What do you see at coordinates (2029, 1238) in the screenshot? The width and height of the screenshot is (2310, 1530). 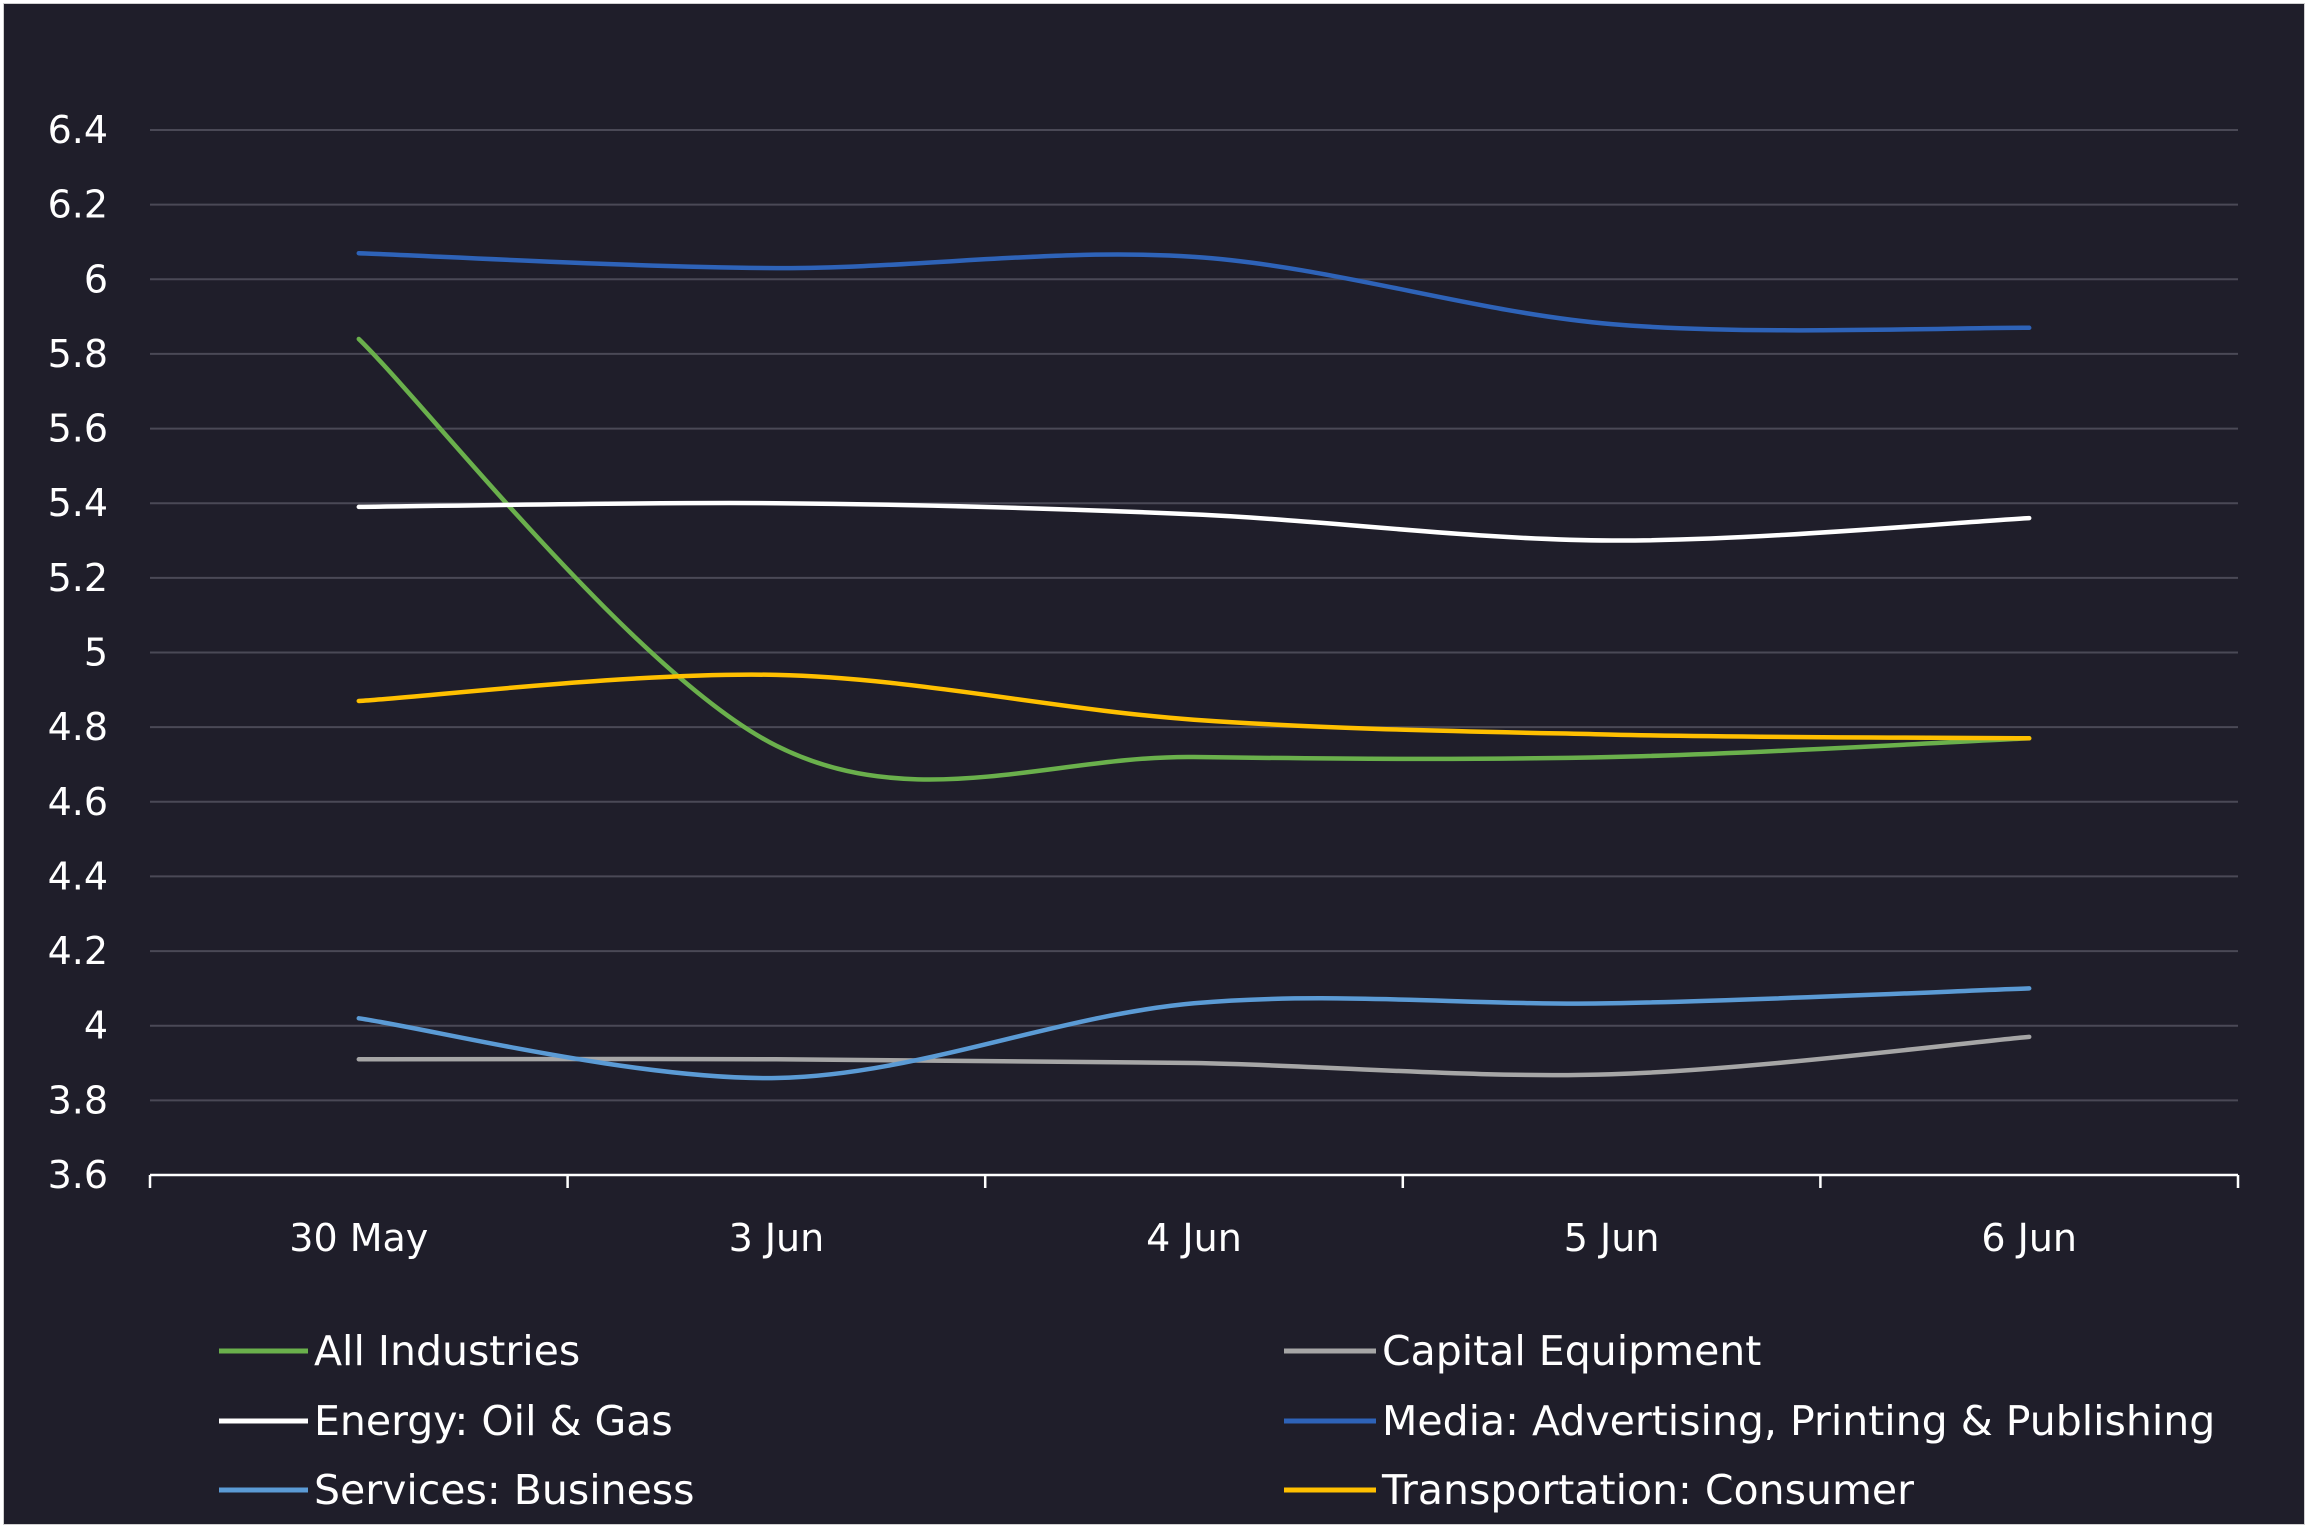 I see `x-tick-label: 6 Jun` at bounding box center [2029, 1238].